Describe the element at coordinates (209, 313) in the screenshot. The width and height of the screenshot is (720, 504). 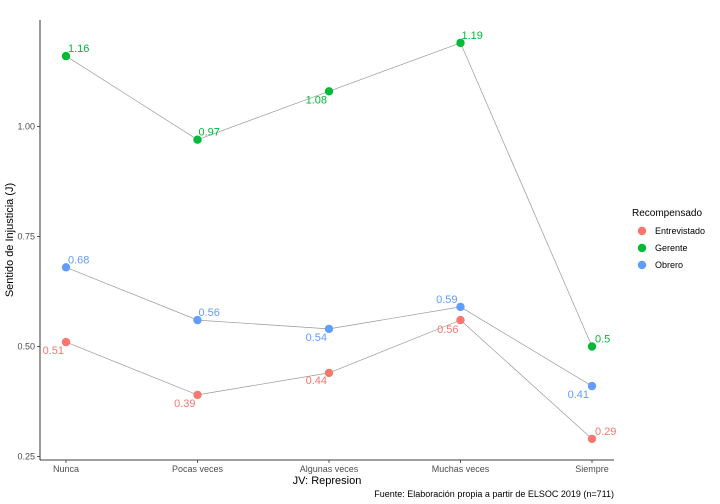
I see `data-label-obrero: 0.56` at that location.